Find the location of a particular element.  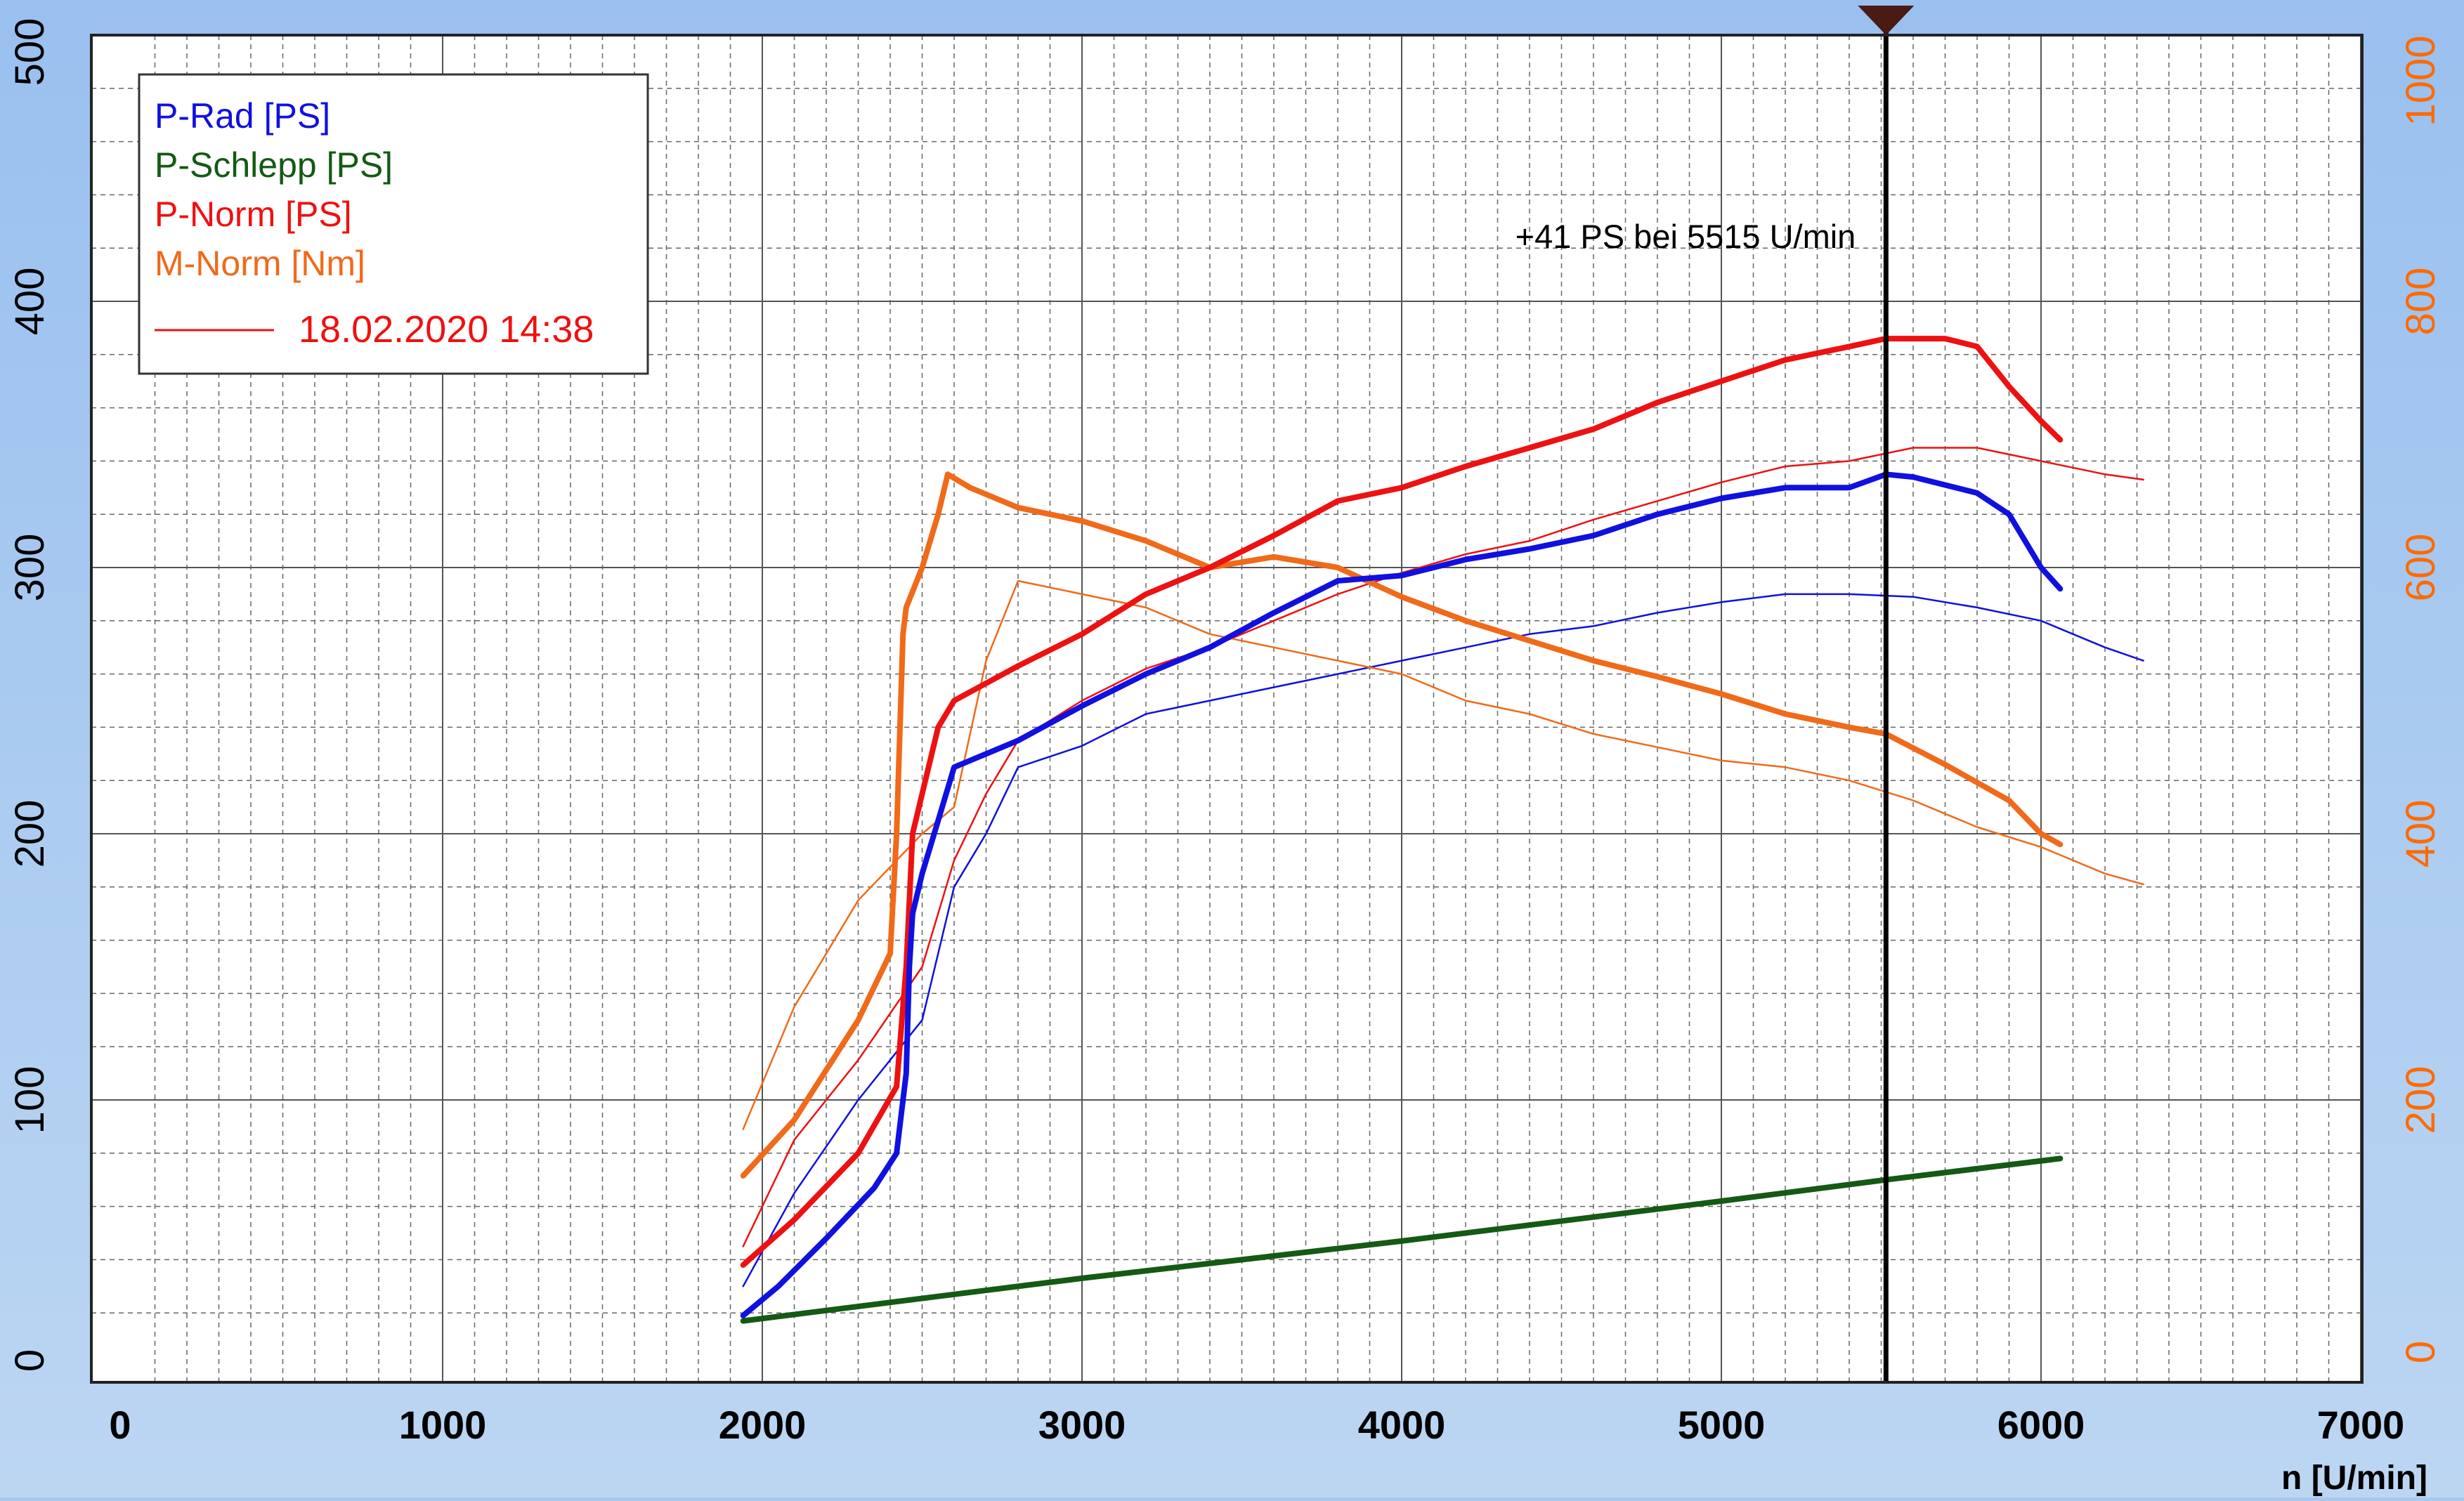

legend-entry-p-rad: P-Rad [PS] is located at coordinates (243, 116).